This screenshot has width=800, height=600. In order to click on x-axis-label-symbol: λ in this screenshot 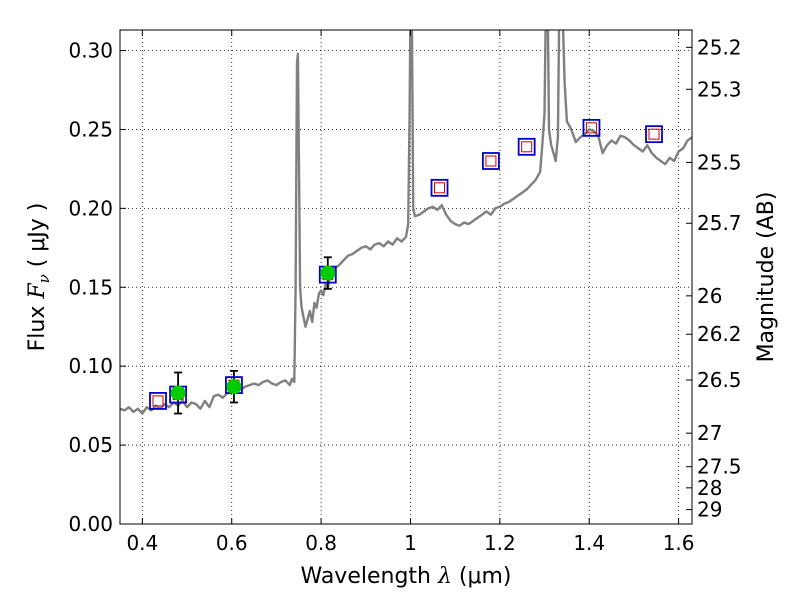, I will do `click(444, 576)`.